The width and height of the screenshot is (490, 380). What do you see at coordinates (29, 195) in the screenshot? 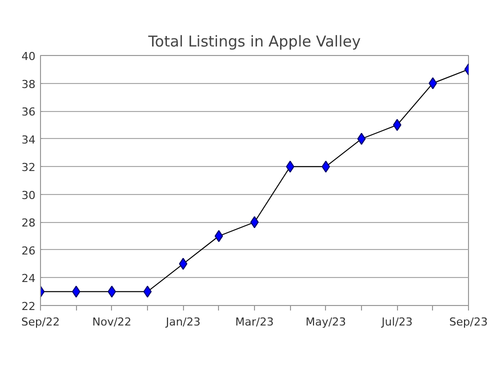
I see `y-tick-label: 30` at bounding box center [29, 195].